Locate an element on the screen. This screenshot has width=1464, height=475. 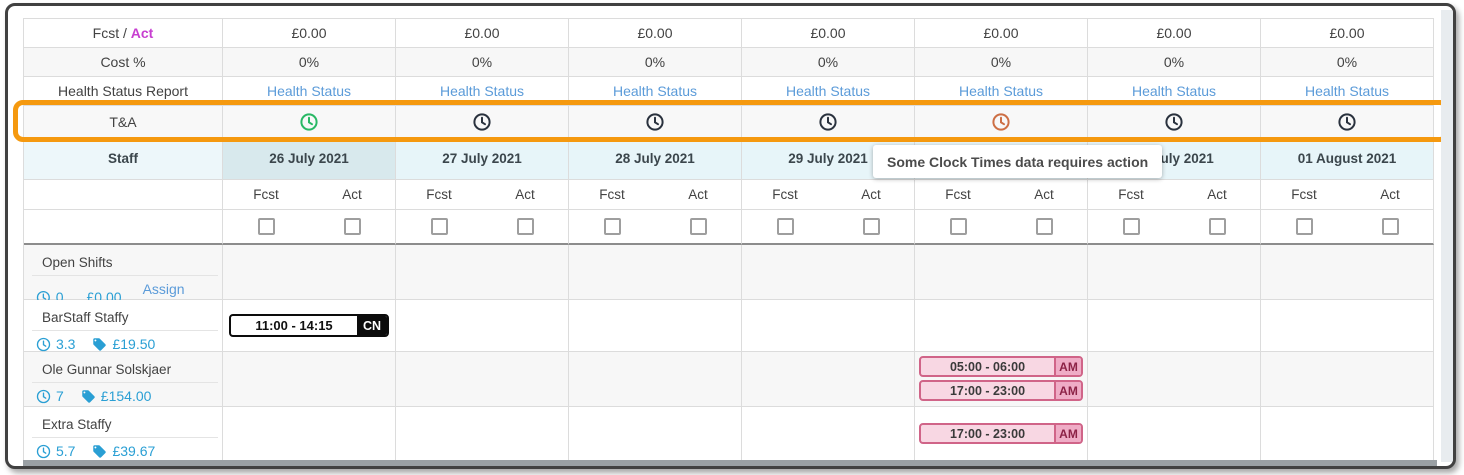
shift-cell: 17:00 - 23:00 AM is located at coordinates (1001, 434).